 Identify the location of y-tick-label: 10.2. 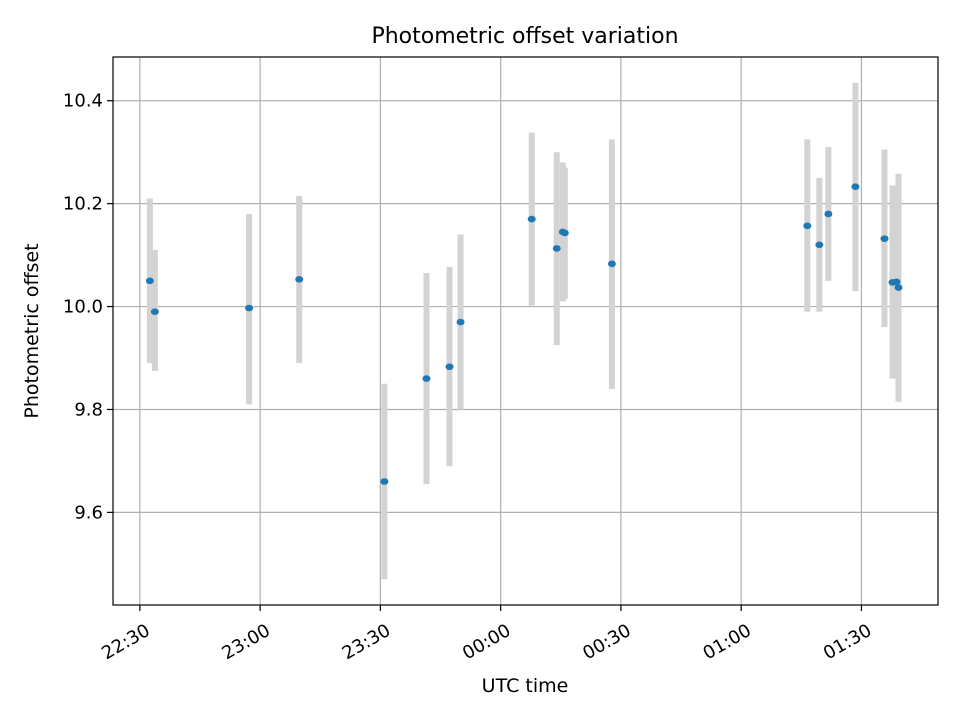
(83, 204).